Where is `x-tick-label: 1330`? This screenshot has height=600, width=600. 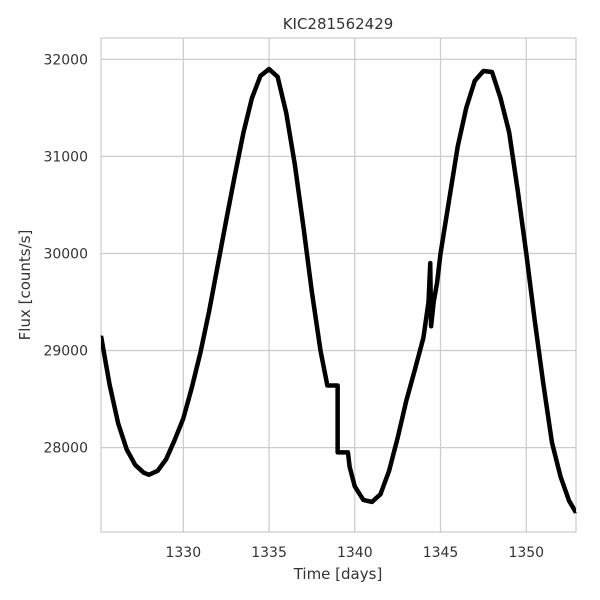
x-tick-label: 1330 is located at coordinates (183, 553).